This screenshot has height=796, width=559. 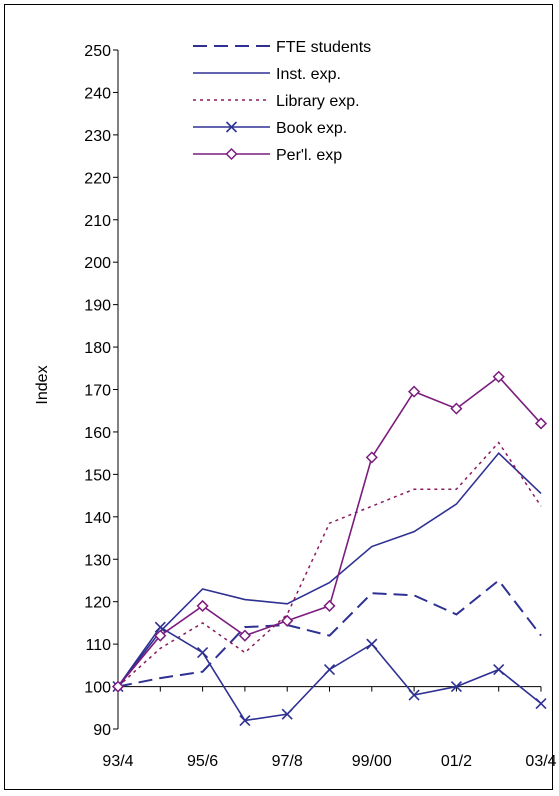 What do you see at coordinates (97, 221) in the screenshot?
I see `y-tick-label: 210` at bounding box center [97, 221].